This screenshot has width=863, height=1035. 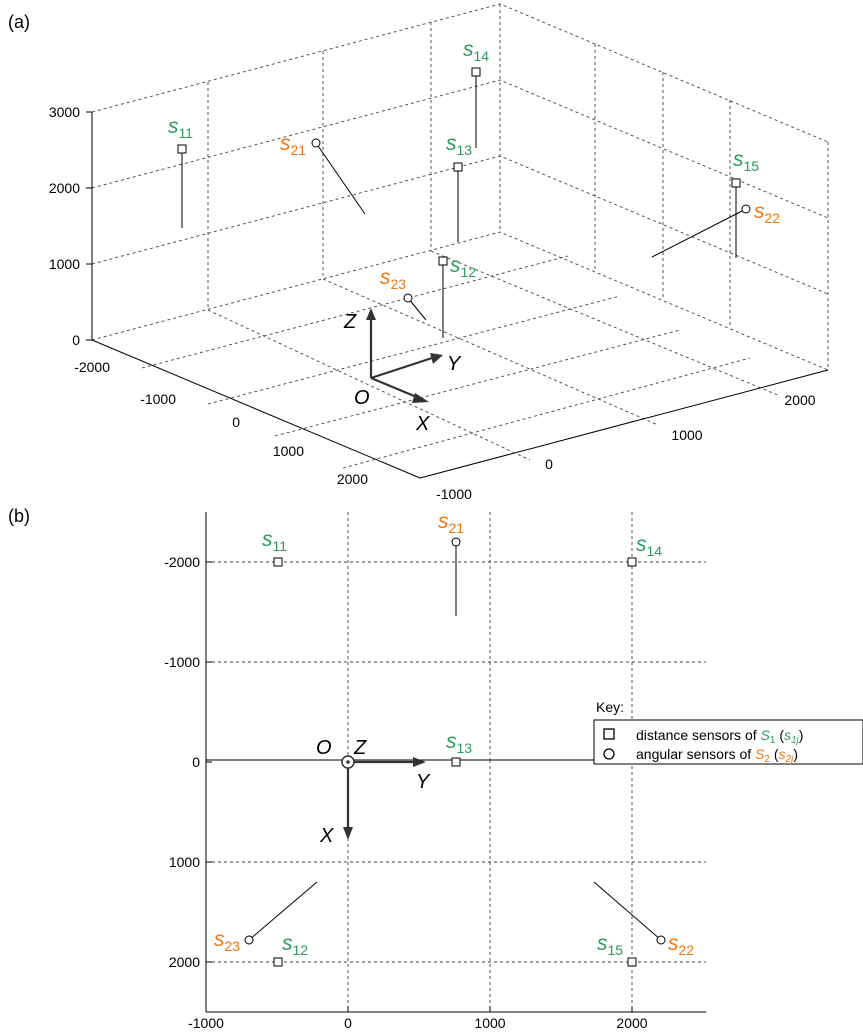 What do you see at coordinates (395, 388) in the screenshot?
I see `a-x-arrow` at bounding box center [395, 388].